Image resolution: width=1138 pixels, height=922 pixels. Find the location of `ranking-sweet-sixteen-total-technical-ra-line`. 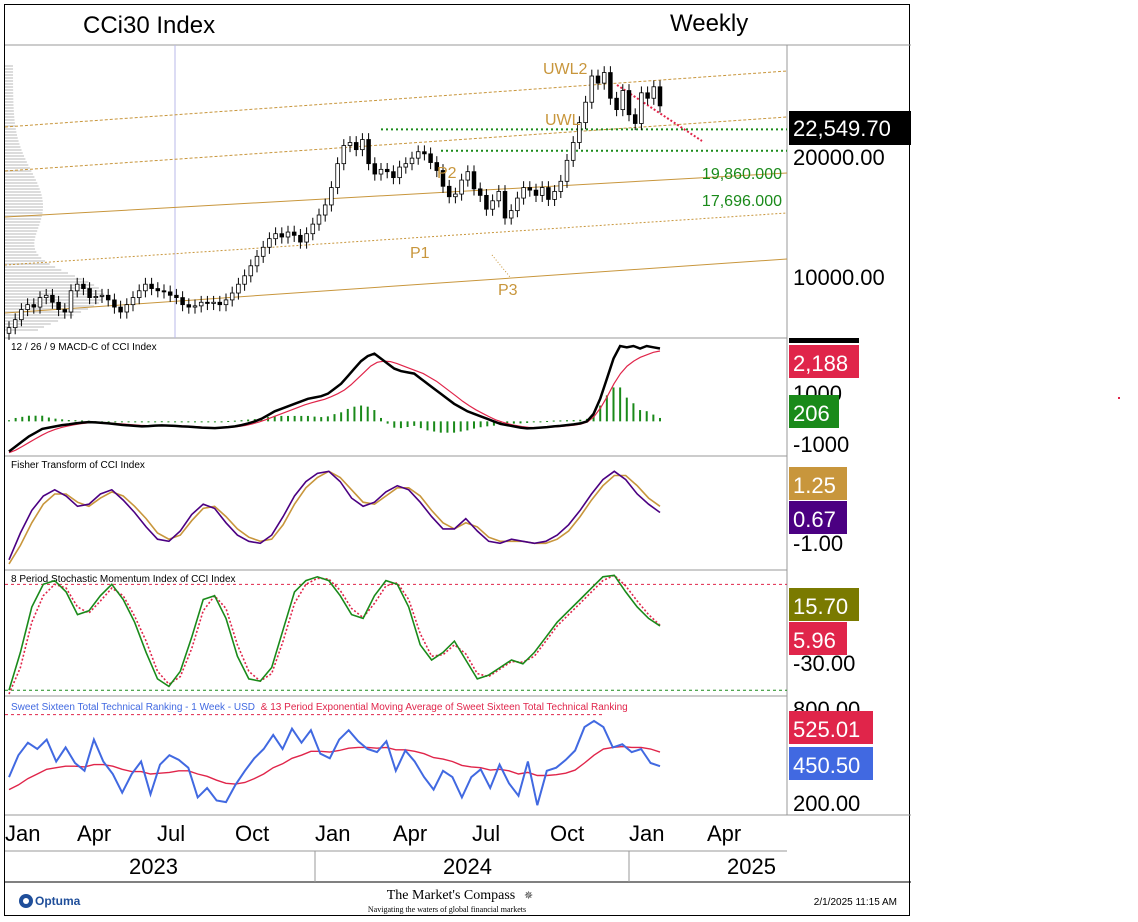

ranking-sweet-sixteen-total-technical-ra-line is located at coordinates (334, 762).